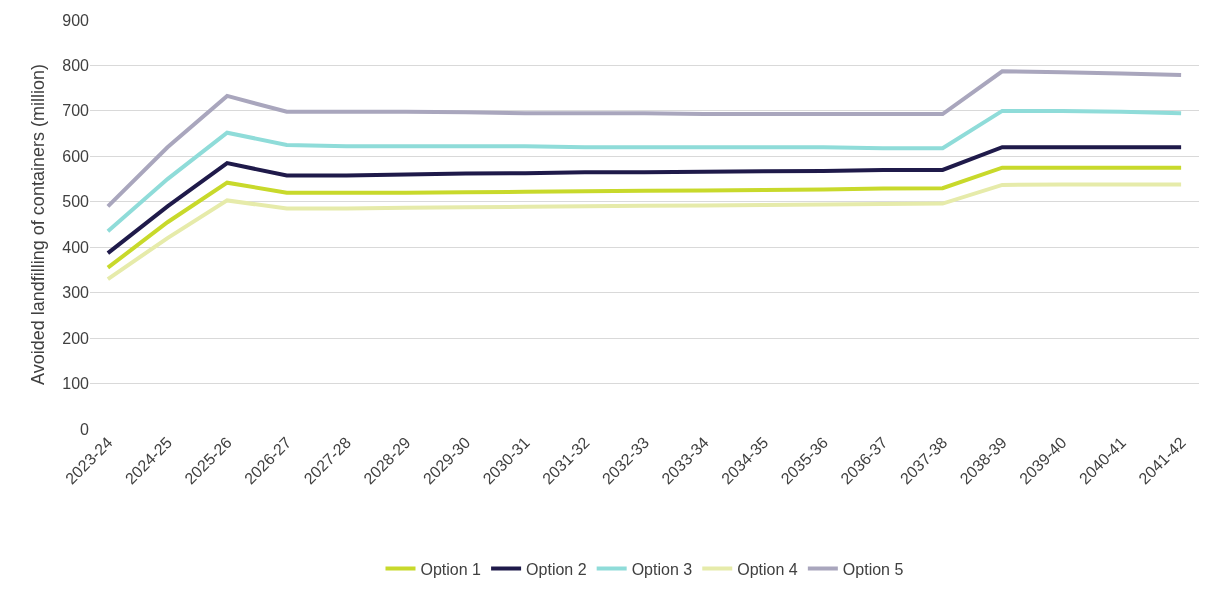 The width and height of the screenshot is (1219, 598). What do you see at coordinates (76, 384) in the screenshot?
I see `y-tick-label: 100` at bounding box center [76, 384].